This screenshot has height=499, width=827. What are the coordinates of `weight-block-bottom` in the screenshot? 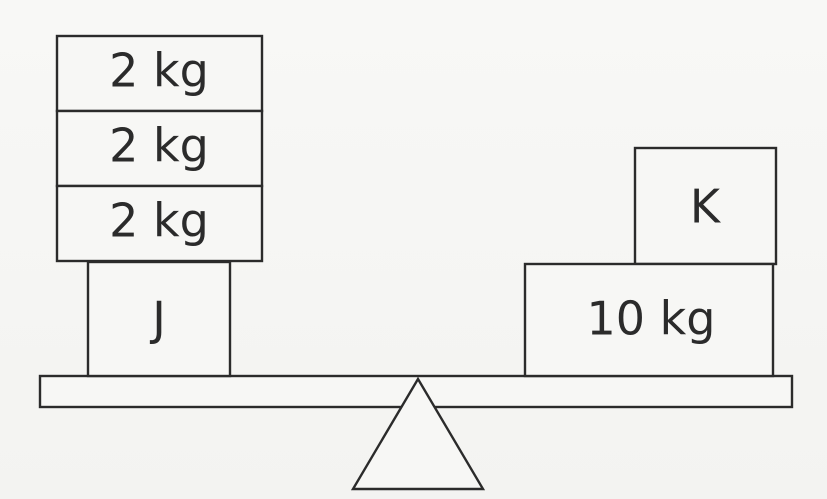 It's located at (159, 223).